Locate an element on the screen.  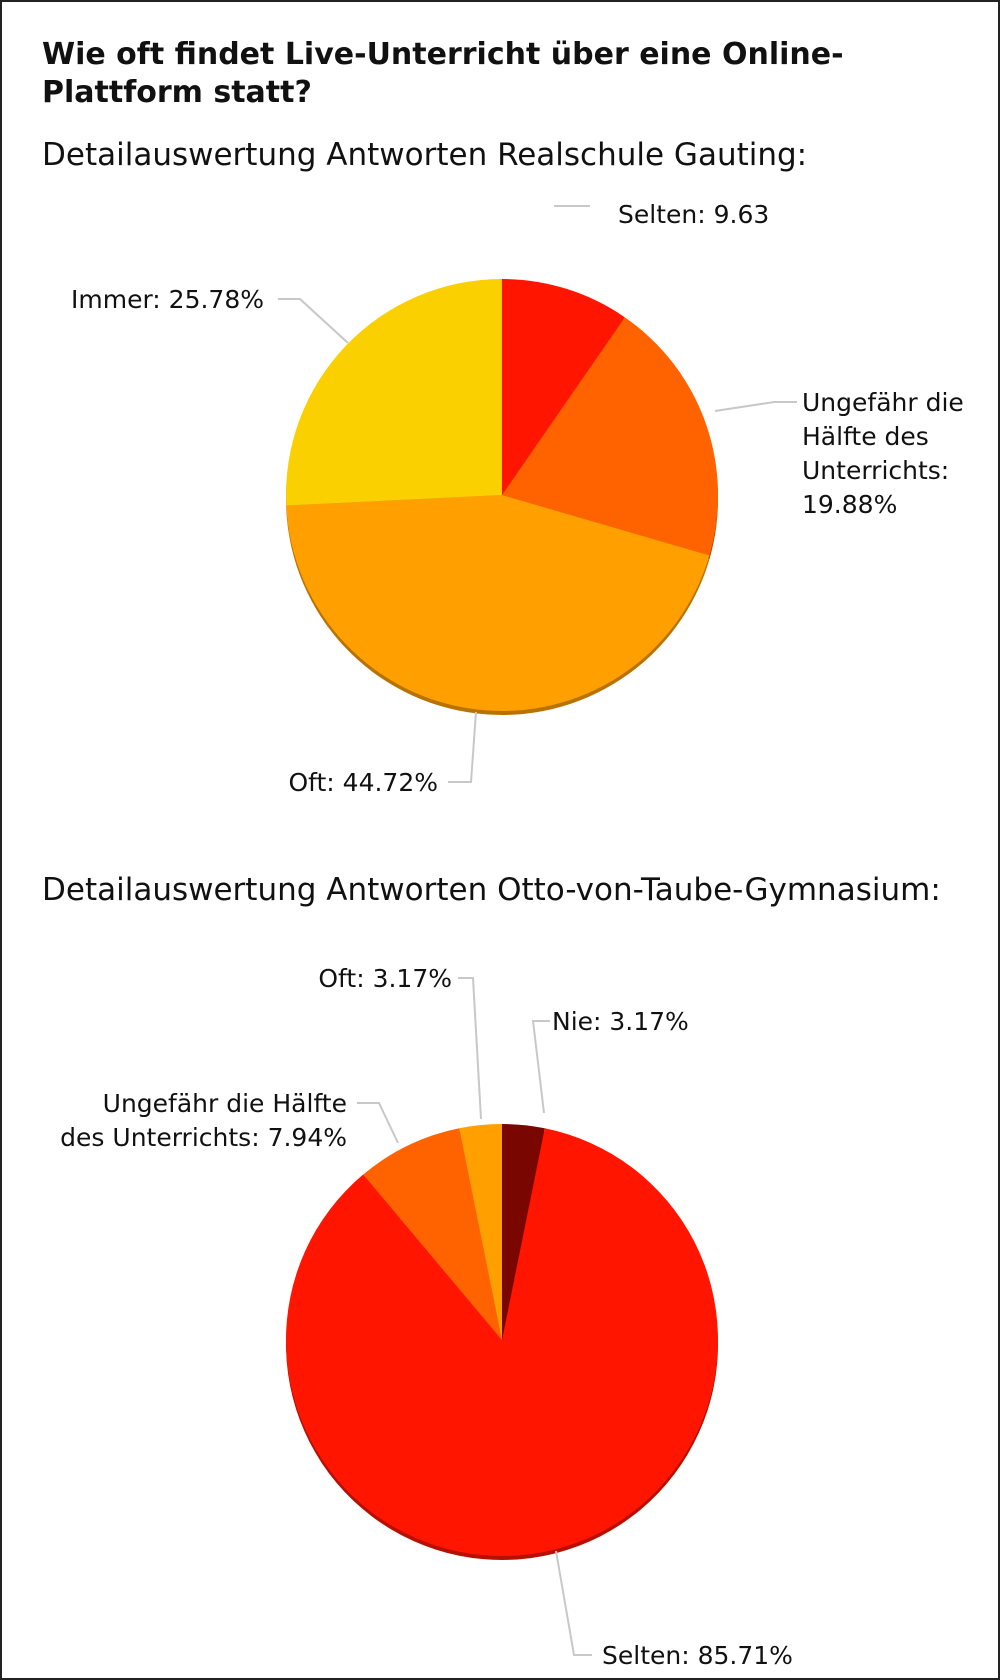
data-label-line: Oft: 3.17% is located at coordinates (385, 978).